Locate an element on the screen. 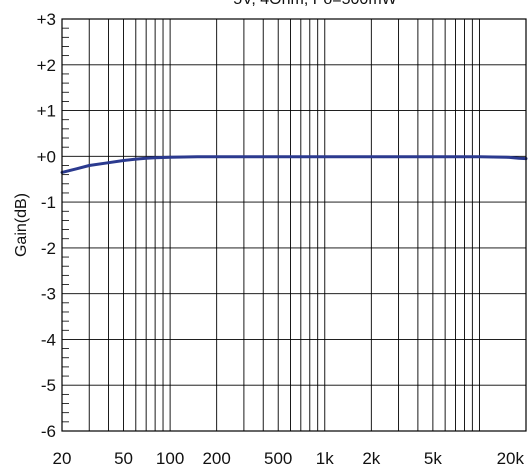 This screenshot has width=528, height=471. y-tick-label: -5 is located at coordinates (48, 385).